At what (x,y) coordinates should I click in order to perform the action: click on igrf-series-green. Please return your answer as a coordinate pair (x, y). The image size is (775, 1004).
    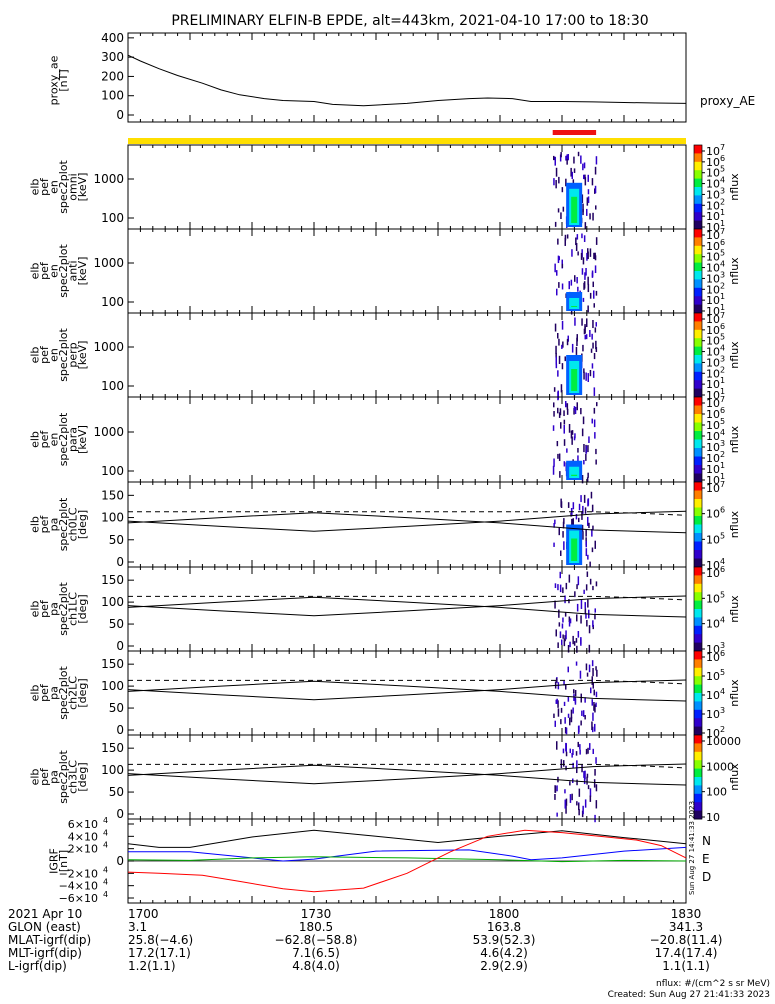
    Looking at the image, I should click on (407, 859).